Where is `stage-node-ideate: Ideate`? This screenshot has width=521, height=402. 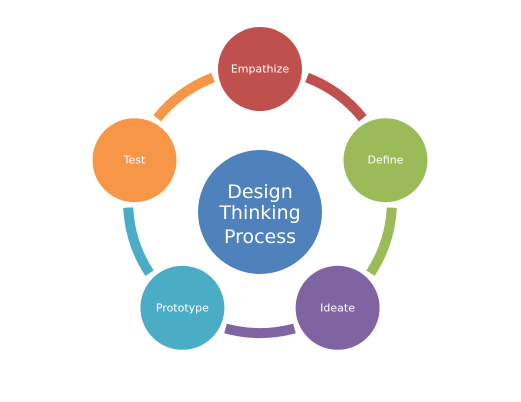 stage-node-ideate: Ideate is located at coordinates (337, 307).